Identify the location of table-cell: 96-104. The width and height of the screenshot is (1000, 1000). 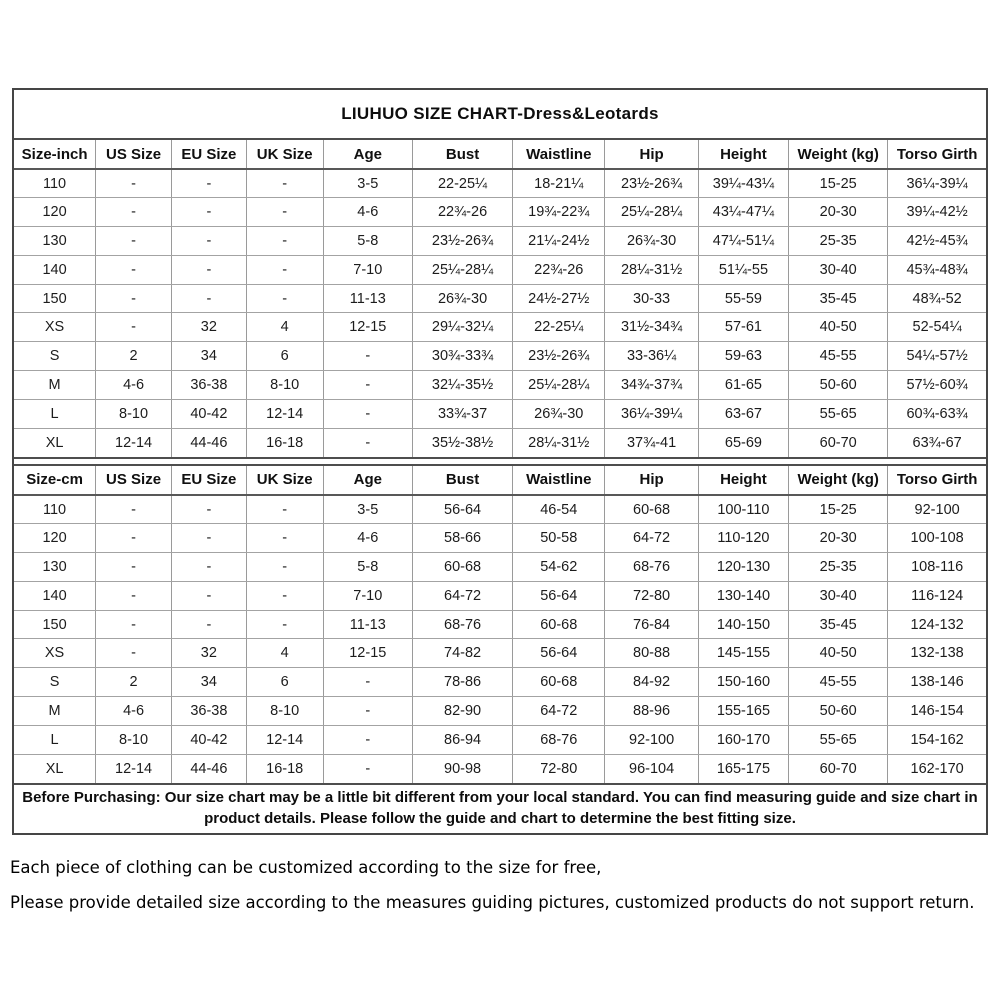
(651, 768).